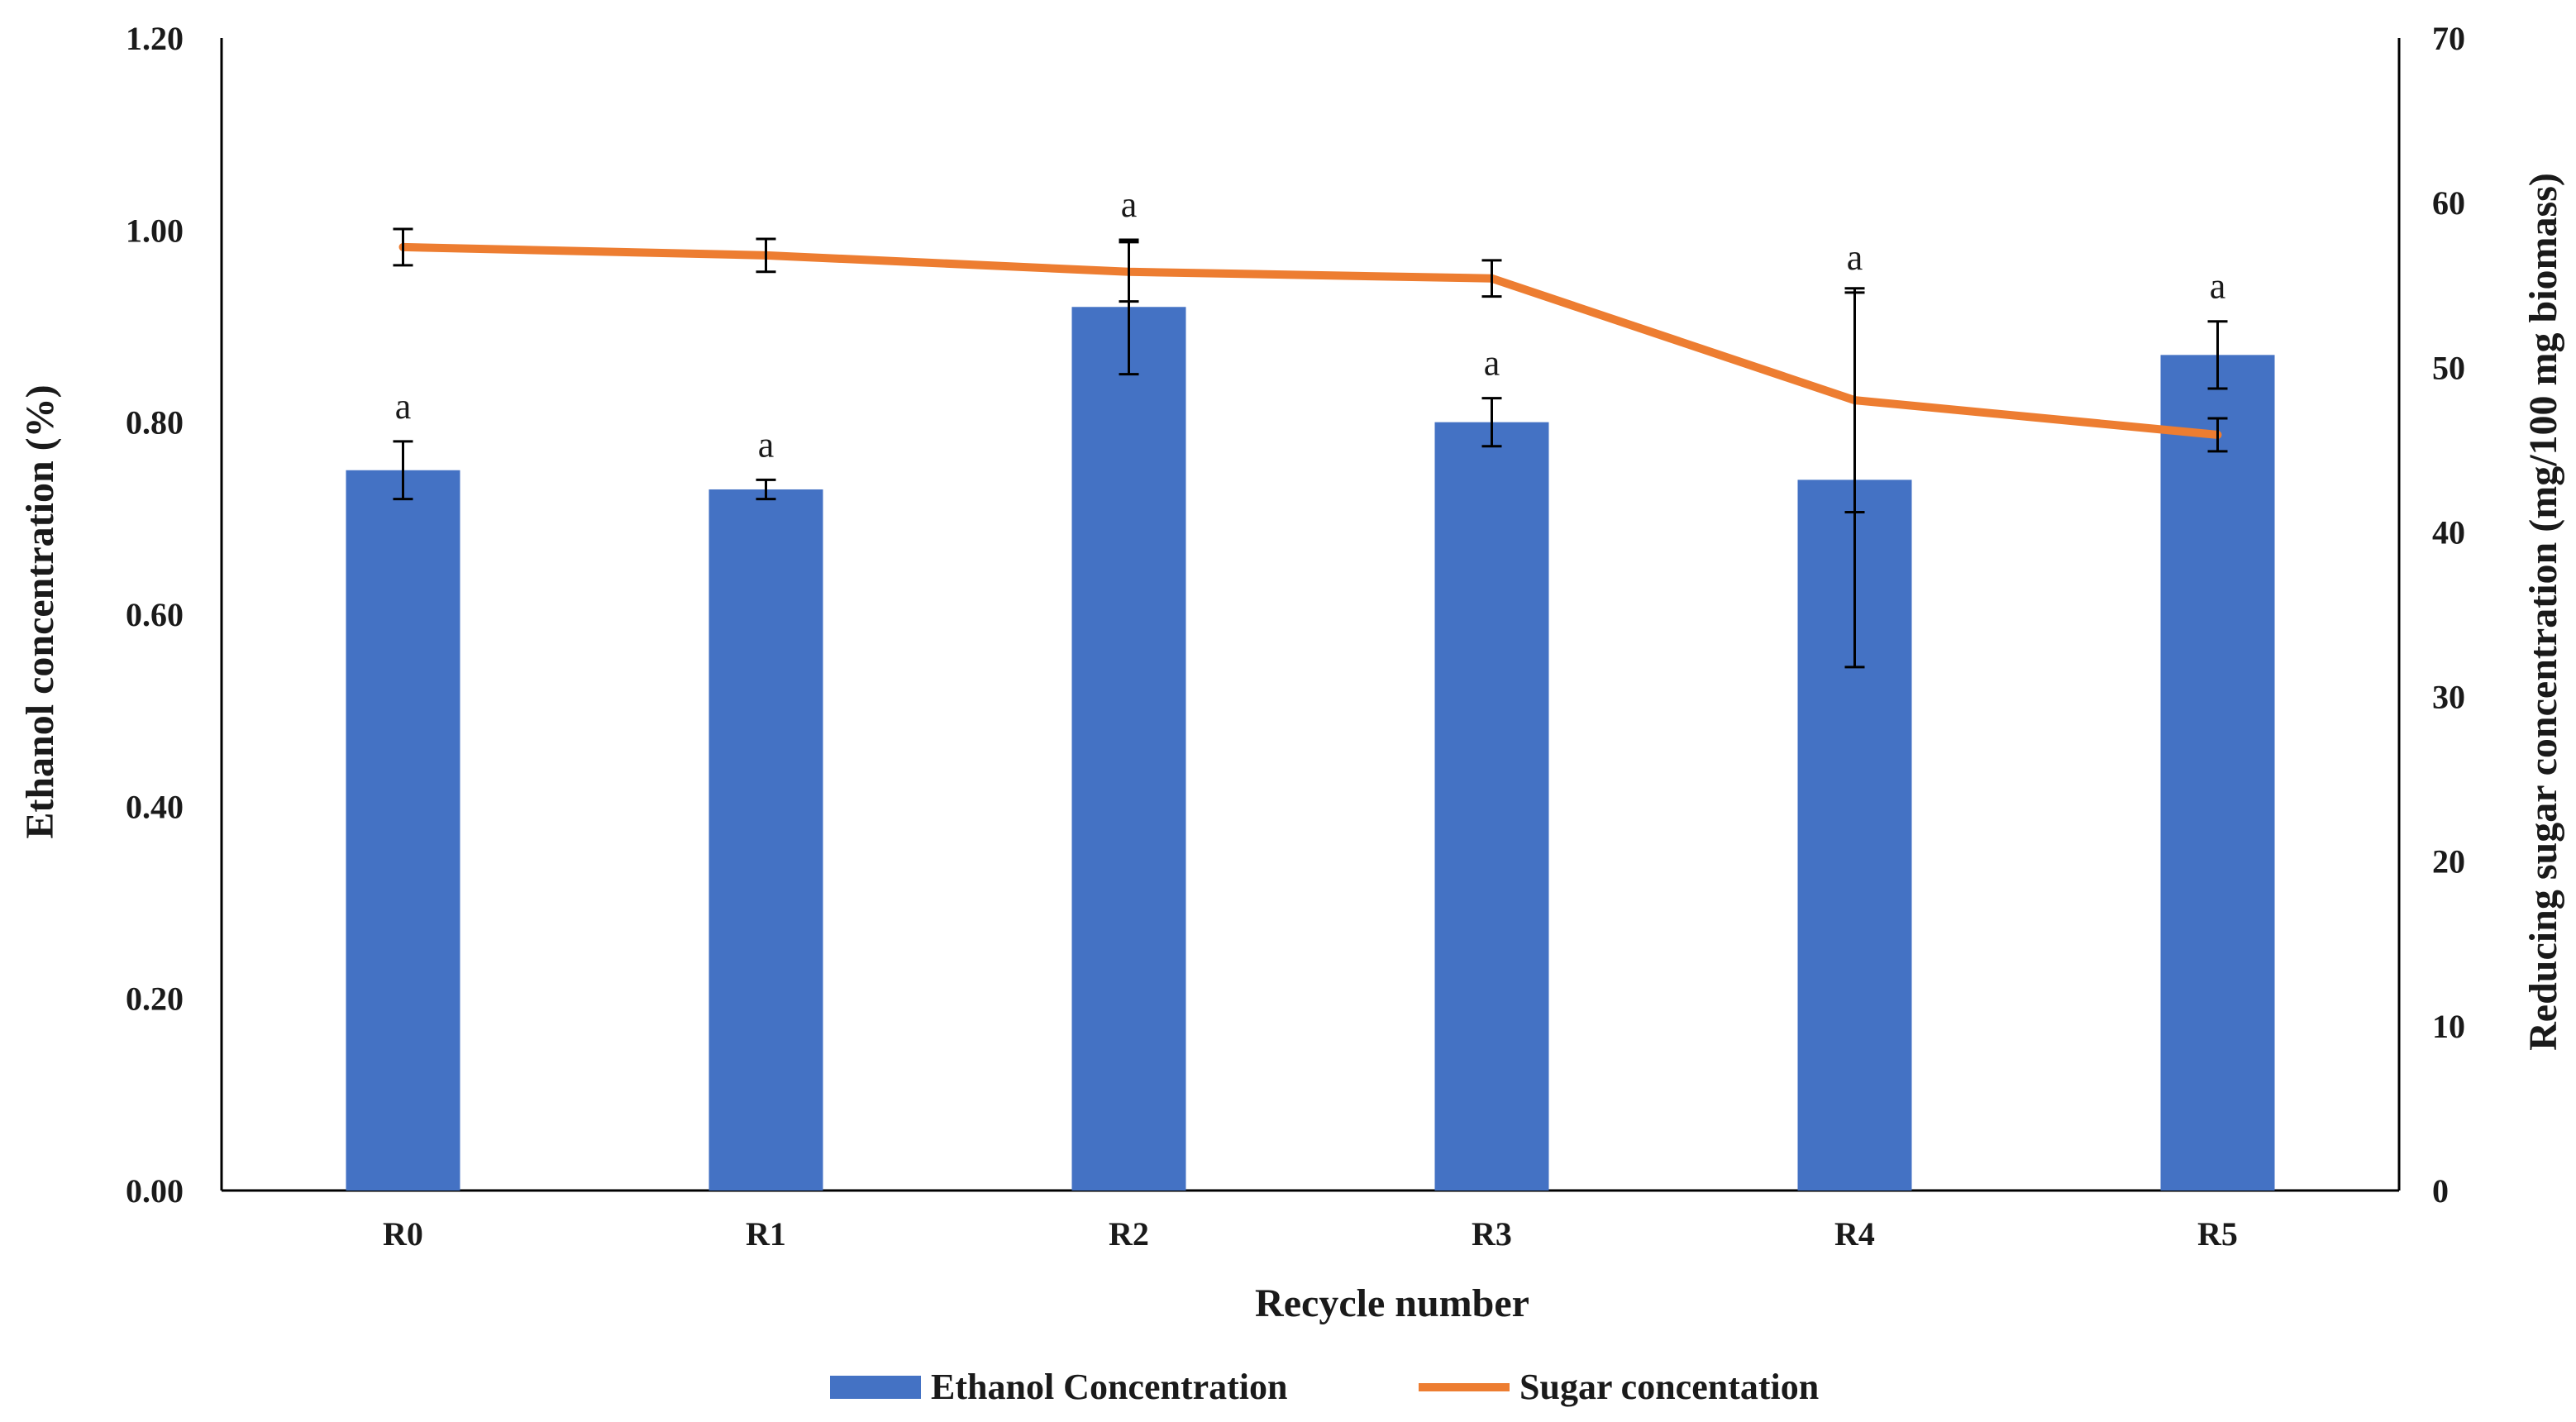 Image resolution: width=2576 pixels, height=1422 pixels. Describe the element at coordinates (876, 1387) in the screenshot. I see `legend-swatch-ethanol` at that location.